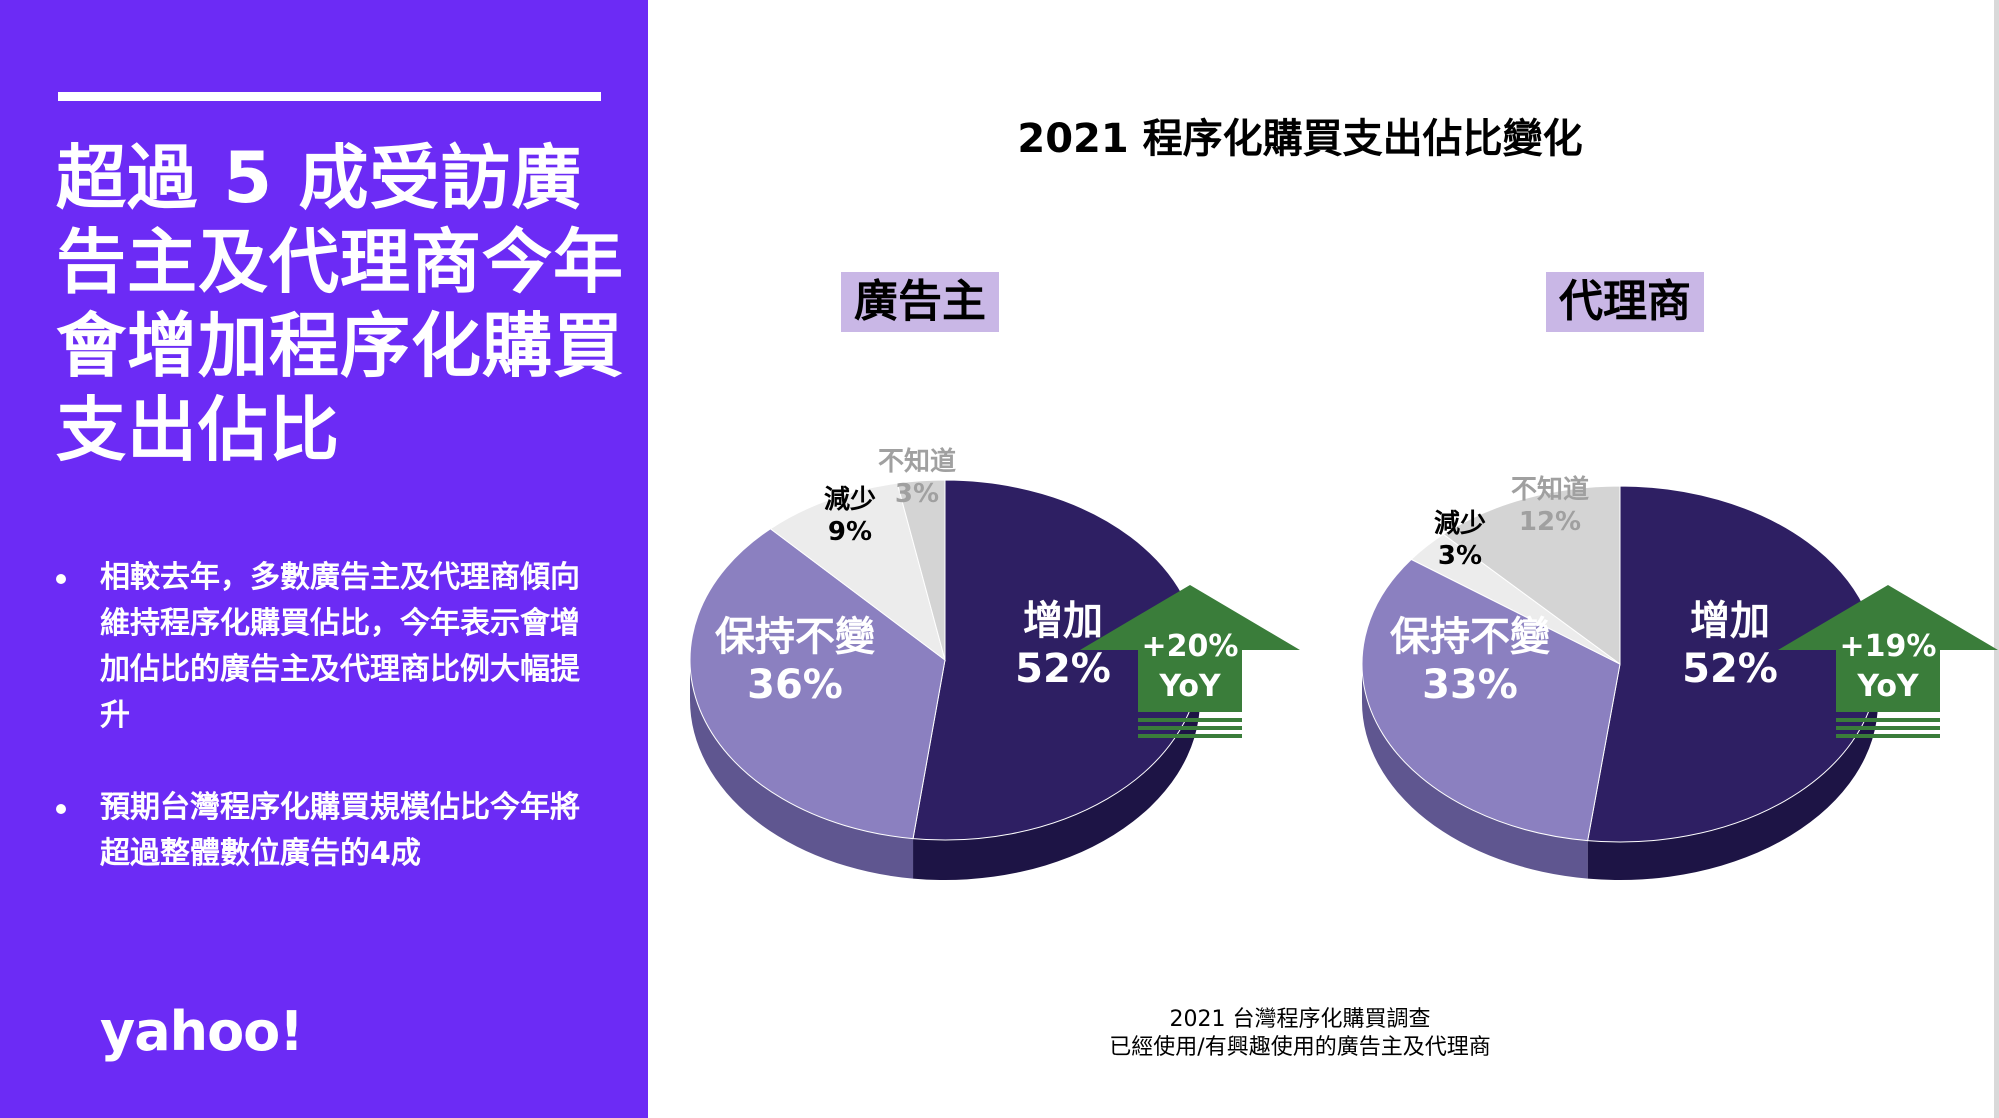 Image resolution: width=1999 pixels, height=1118 pixels. I want to click on yoy-change: +19%, so click(1888, 646).